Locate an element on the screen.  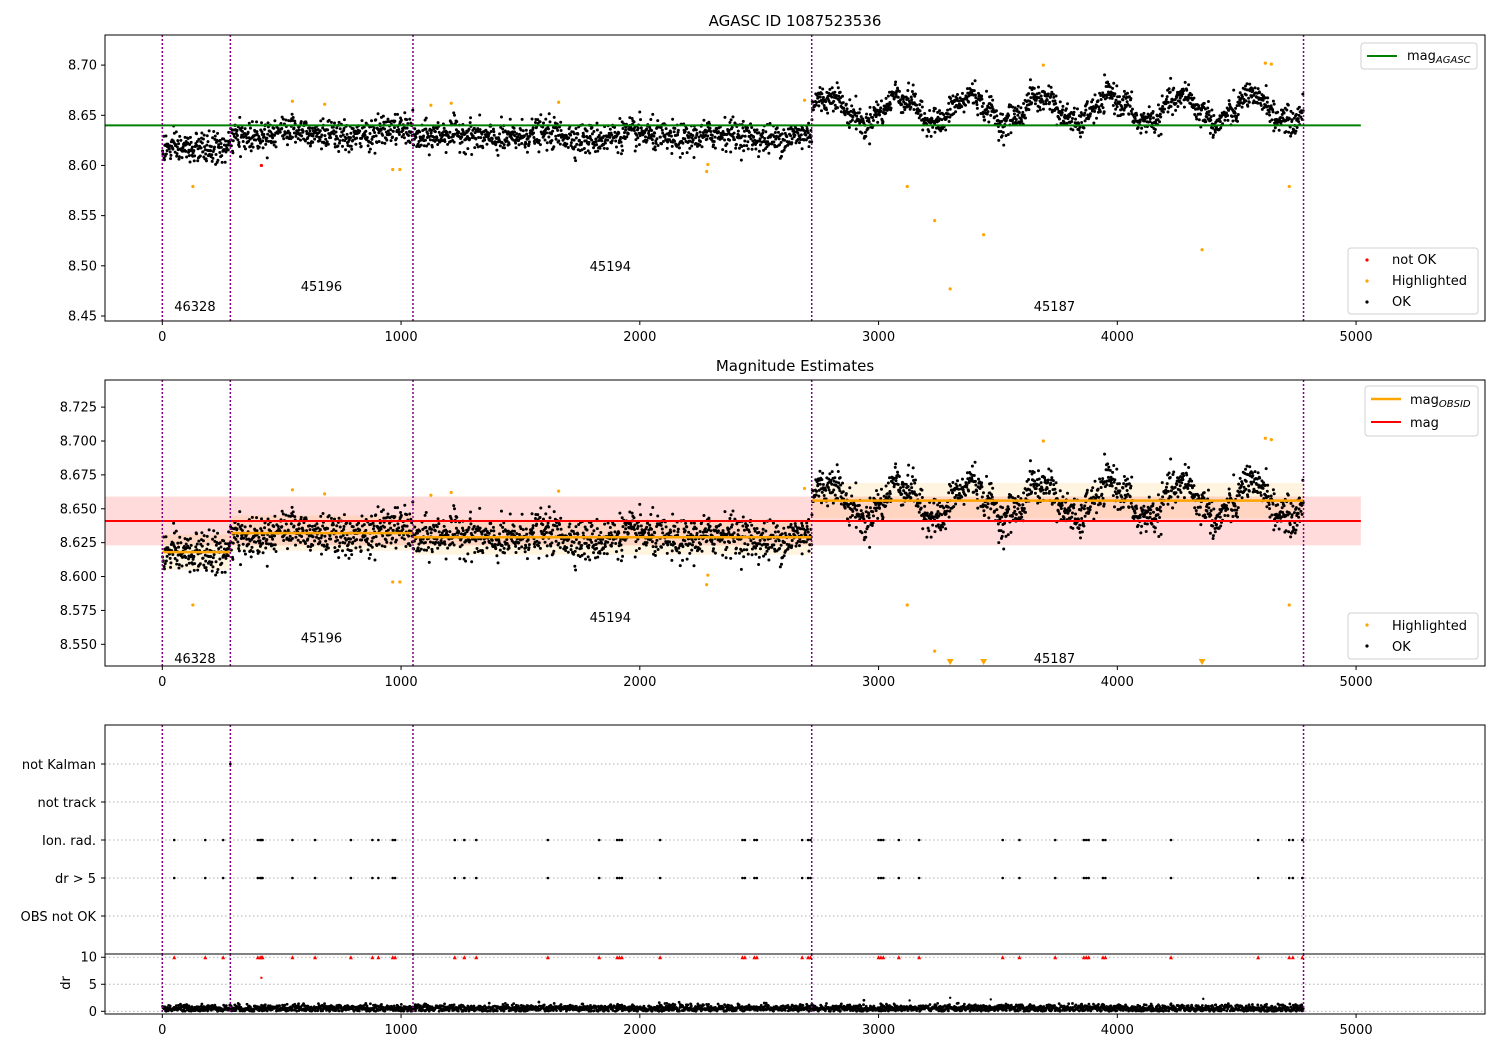
y-tick-label: 8.50 is located at coordinates (82, 266).